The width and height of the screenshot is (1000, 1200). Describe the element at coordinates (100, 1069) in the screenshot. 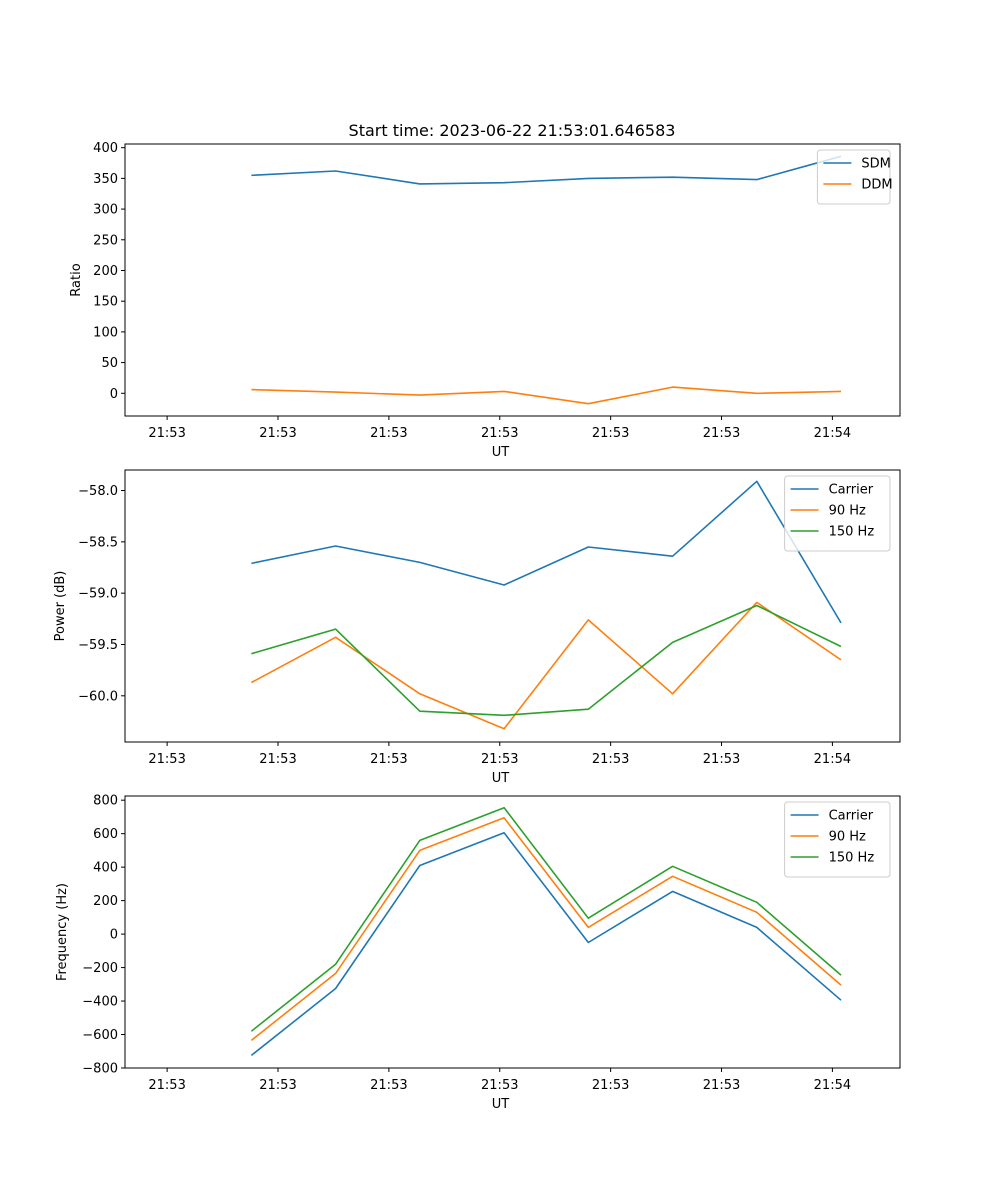

I see `y-tick-label: −800` at that location.